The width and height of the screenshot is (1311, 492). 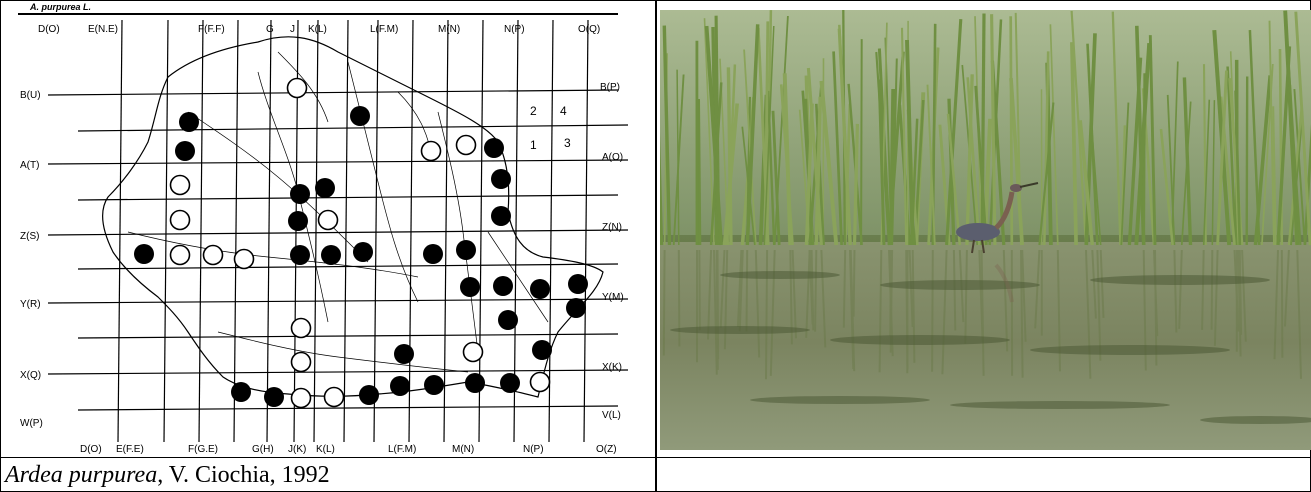 What do you see at coordinates (612, 367) in the screenshot?
I see `right-label: X(K)` at bounding box center [612, 367].